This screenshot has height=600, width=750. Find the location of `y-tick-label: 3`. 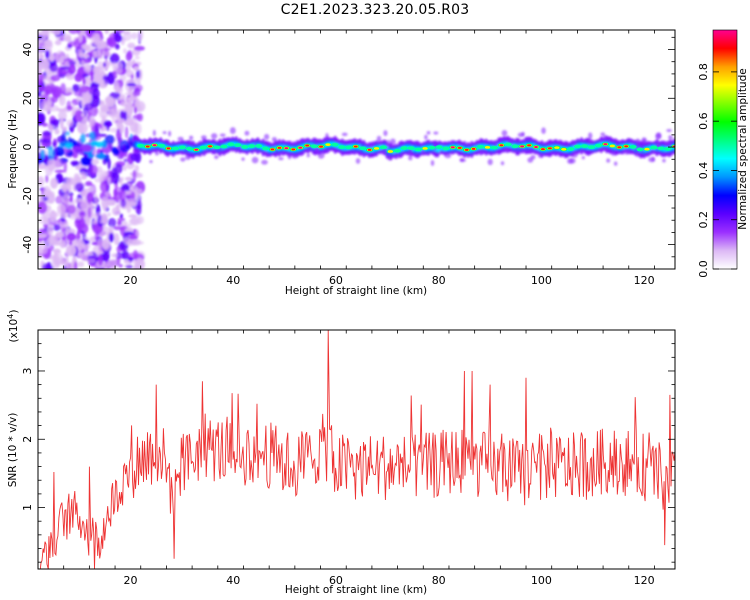

y-tick-label: 3 is located at coordinates (27, 370).